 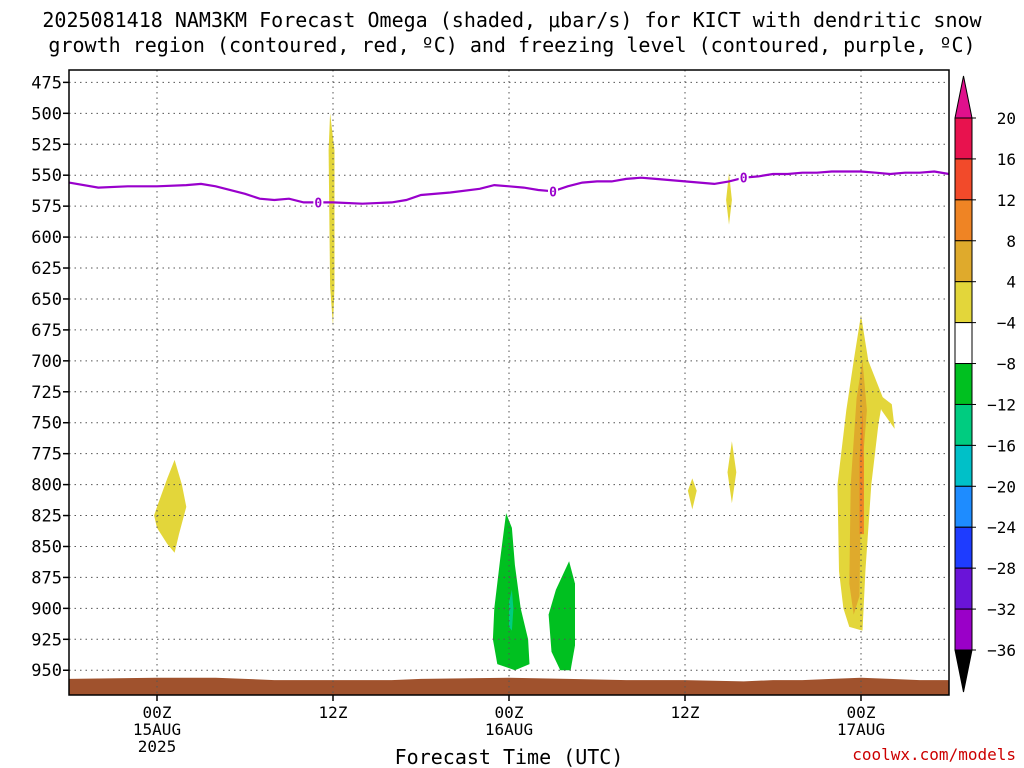 What do you see at coordinates (509, 712) in the screenshot?
I see `x-tick-label-24-0: 00Z` at bounding box center [509, 712].